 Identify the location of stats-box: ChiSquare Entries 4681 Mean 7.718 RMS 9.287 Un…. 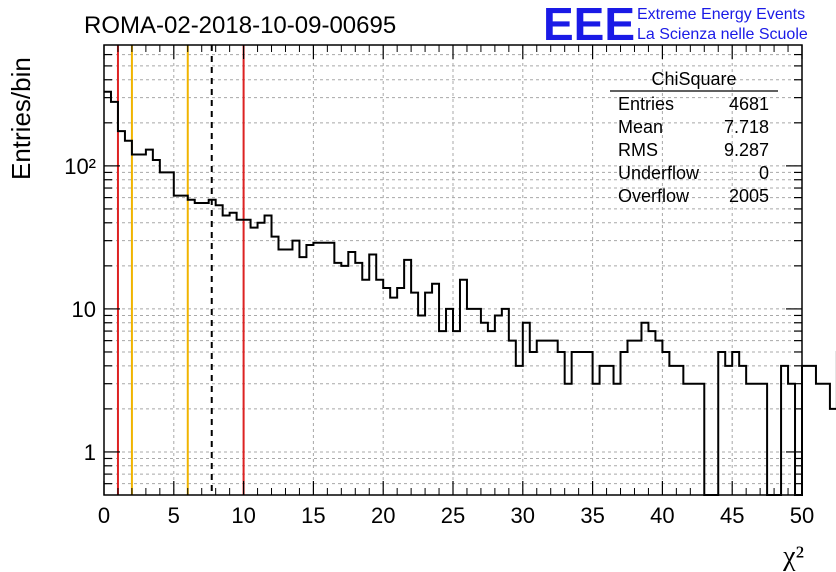
(694, 137).